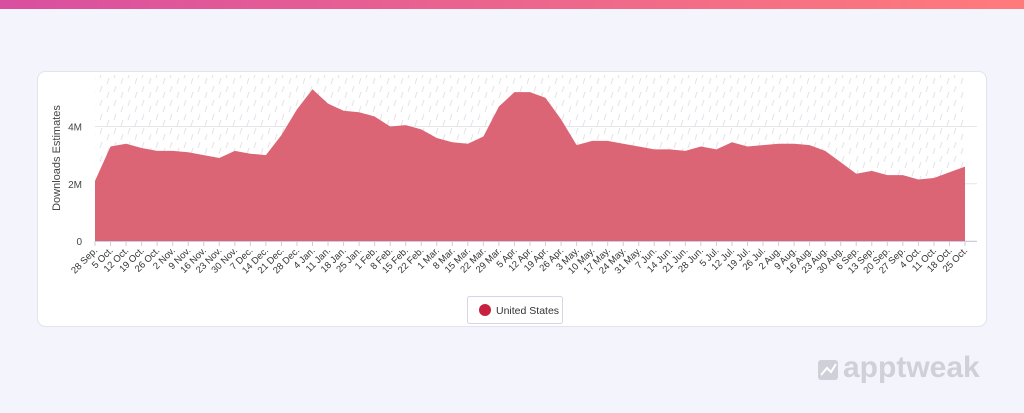  What do you see at coordinates (485, 310) in the screenshot?
I see `legend-swatch` at bounding box center [485, 310].